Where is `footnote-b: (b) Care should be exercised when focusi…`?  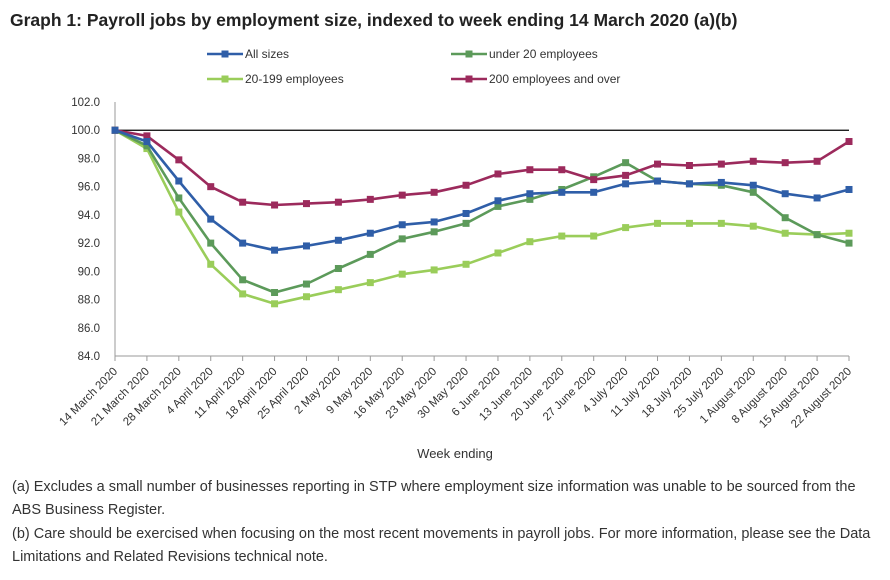
footnote-b: (b) Care should be exercised when focusi… is located at coordinates (441, 545).